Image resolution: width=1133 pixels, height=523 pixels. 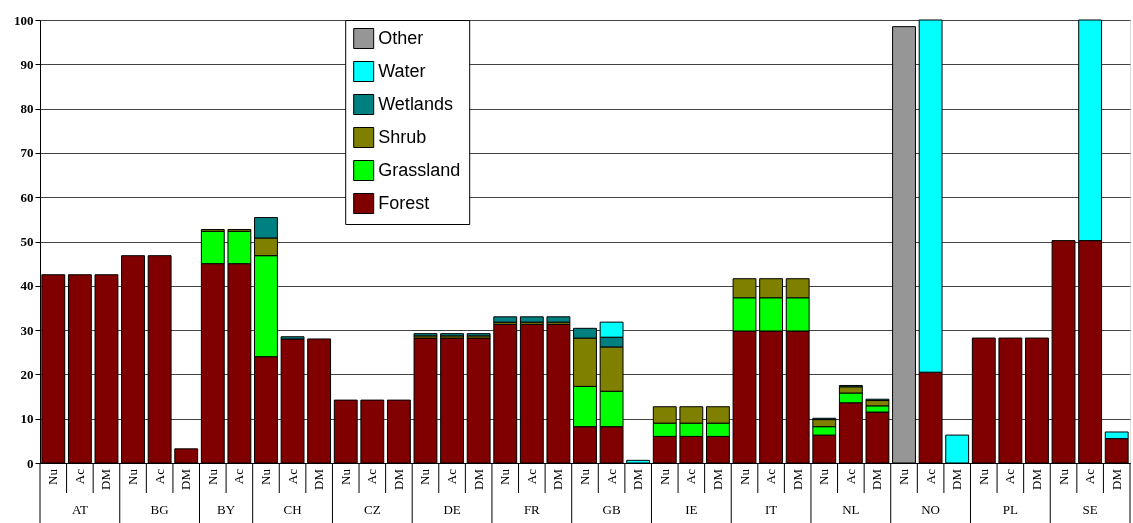 What do you see at coordinates (27, 109) in the screenshot?
I see `y-tick-label: 80` at bounding box center [27, 109].